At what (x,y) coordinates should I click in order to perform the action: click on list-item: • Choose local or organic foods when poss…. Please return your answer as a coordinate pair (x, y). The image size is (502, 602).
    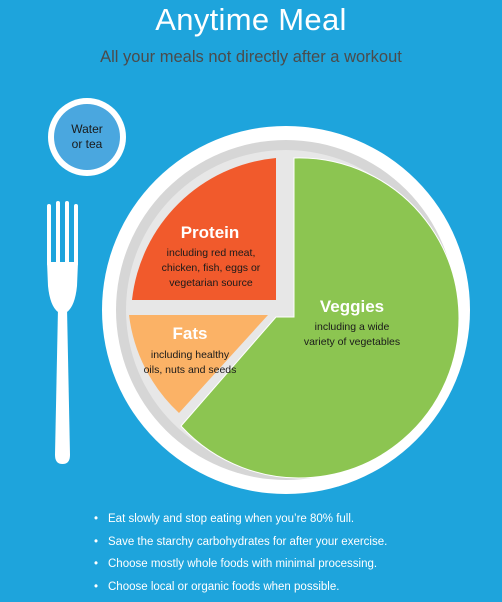
    Looking at the image, I should click on (240, 591).